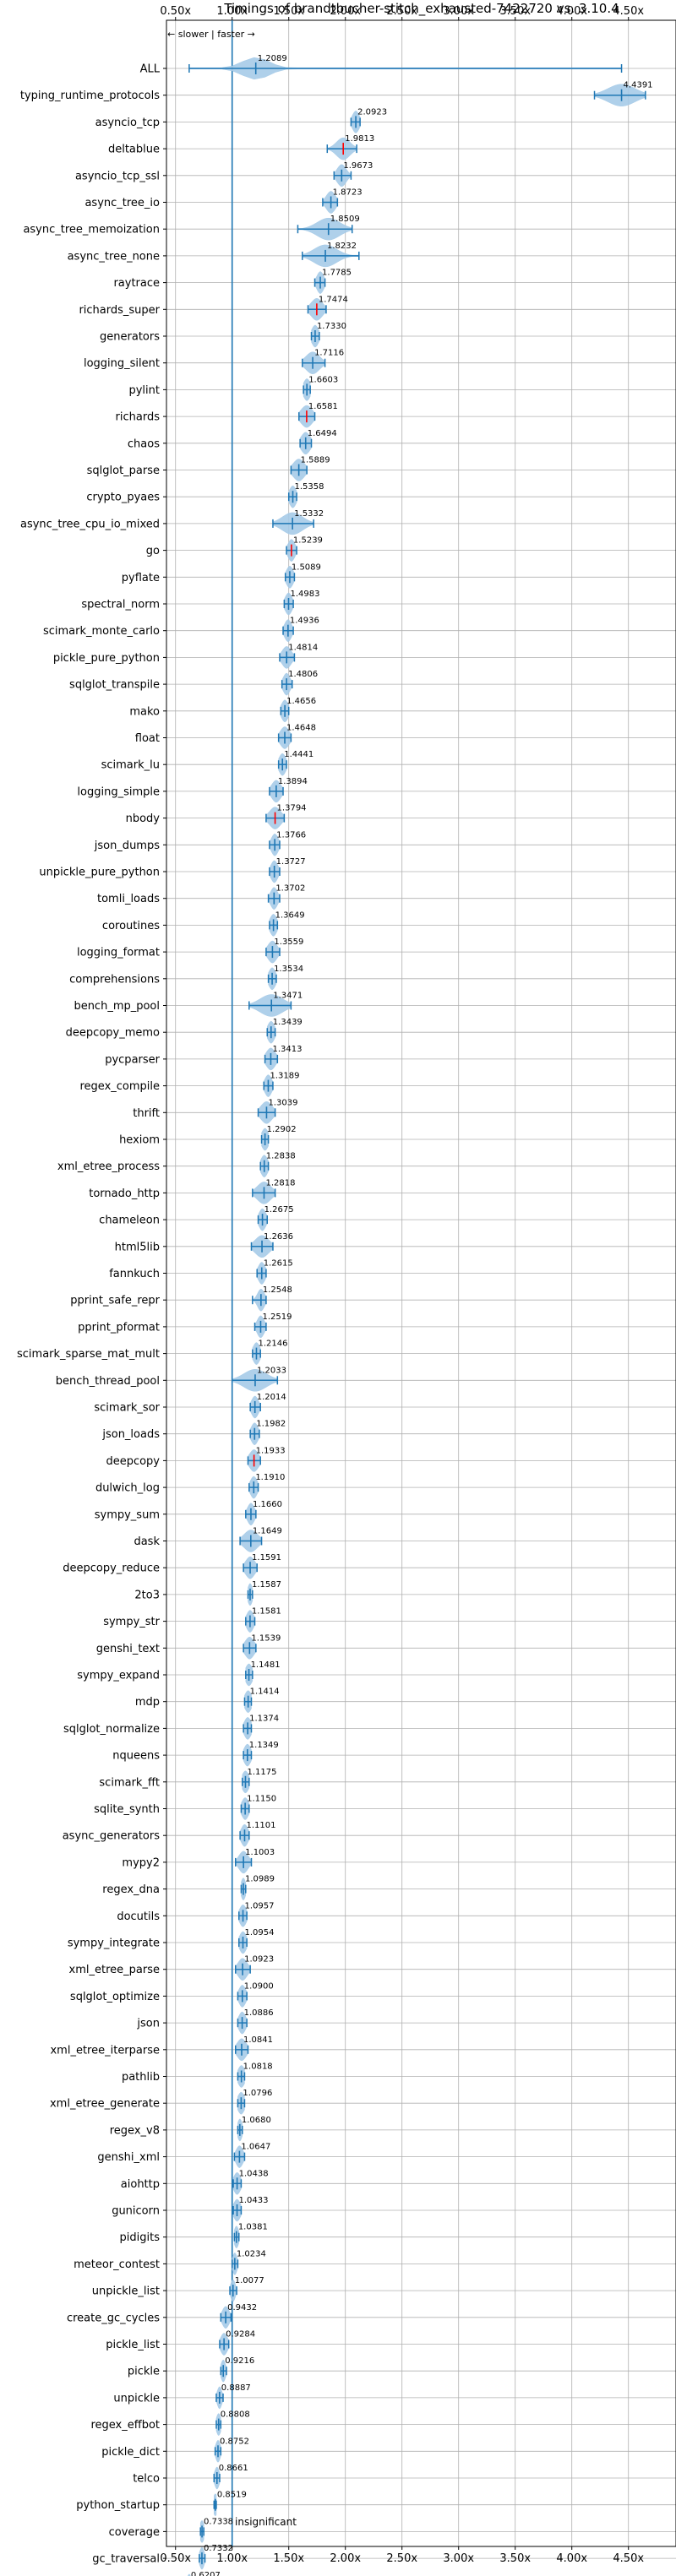 The image size is (676, 2576). Describe the element at coordinates (267, 1531) in the screenshot. I see `value-label: 1.1649` at that location.